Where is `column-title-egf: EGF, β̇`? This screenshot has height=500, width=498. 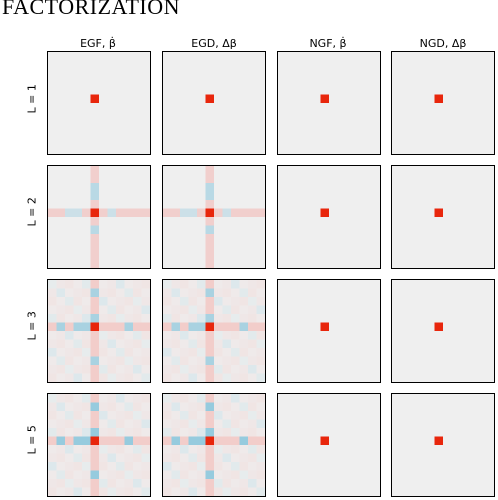 column-title-egf: EGF, β̇ is located at coordinates (98, 43).